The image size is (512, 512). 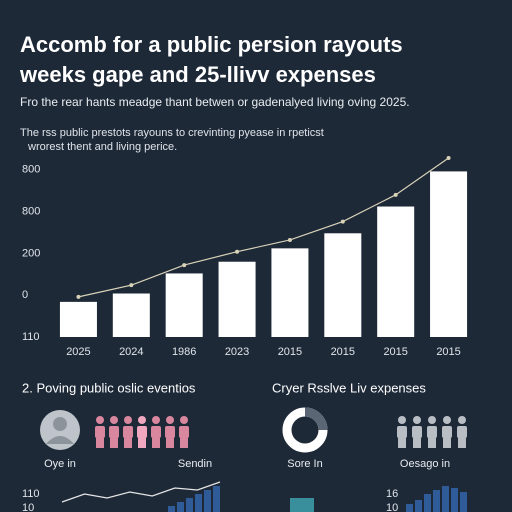 What do you see at coordinates (197, 74) in the screenshot?
I see `title: weeks gape and 25-llivv expenses` at bounding box center [197, 74].